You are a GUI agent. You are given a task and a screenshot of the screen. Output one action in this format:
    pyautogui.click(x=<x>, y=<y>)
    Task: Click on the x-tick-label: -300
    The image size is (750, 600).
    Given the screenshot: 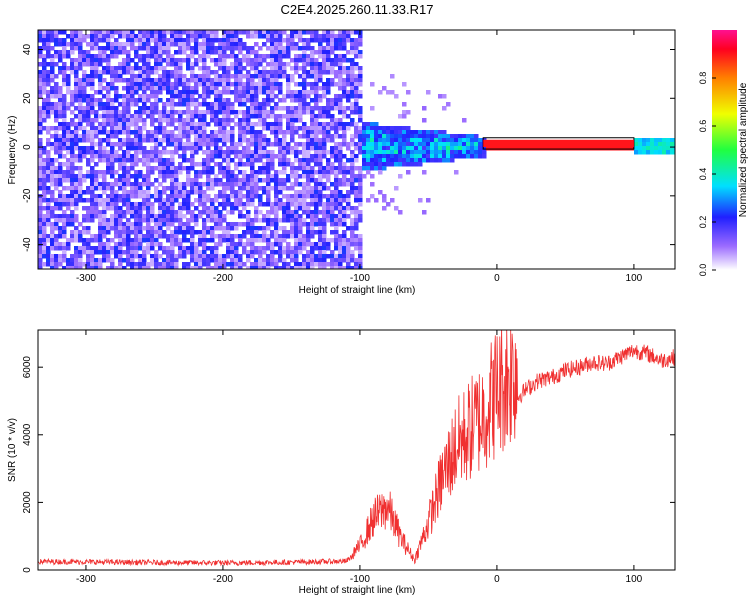 What is the action you would take?
    pyautogui.click(x=86, y=278)
    